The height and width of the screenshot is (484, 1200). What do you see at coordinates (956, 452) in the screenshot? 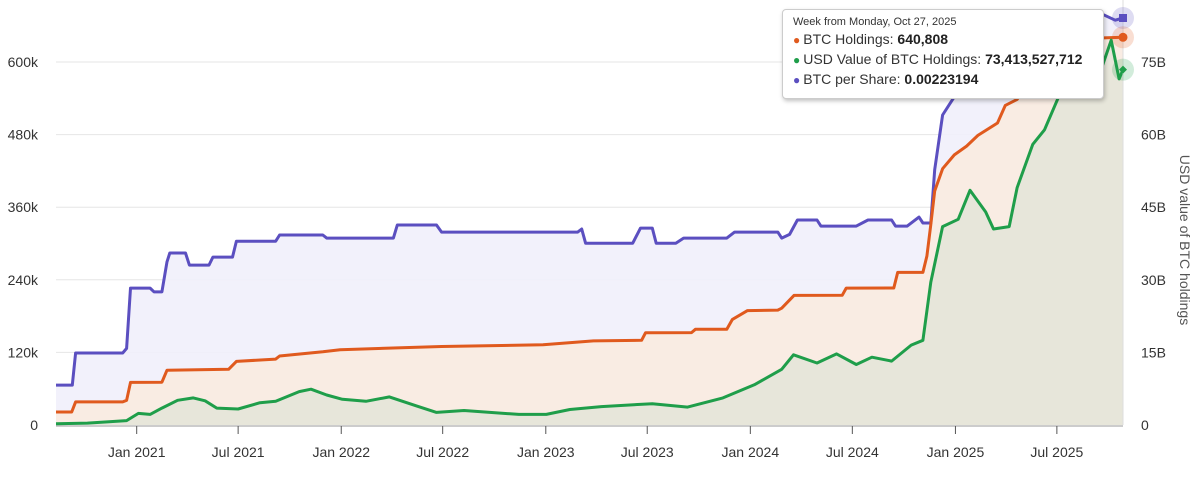
I see `x-tick-label: Jan 2025` at bounding box center [956, 452].